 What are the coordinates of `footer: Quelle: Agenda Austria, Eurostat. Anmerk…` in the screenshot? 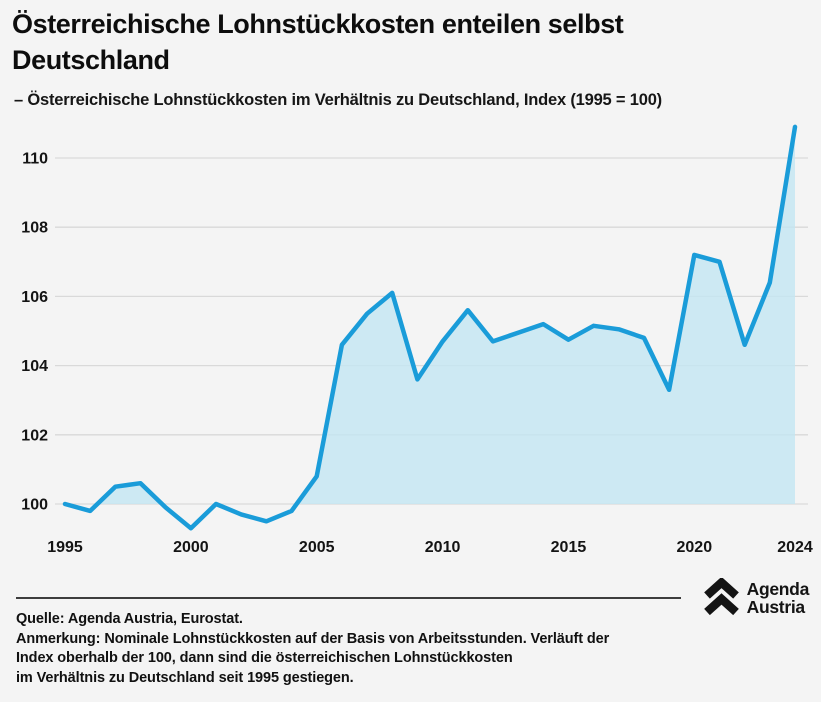 It's located at (418, 649).